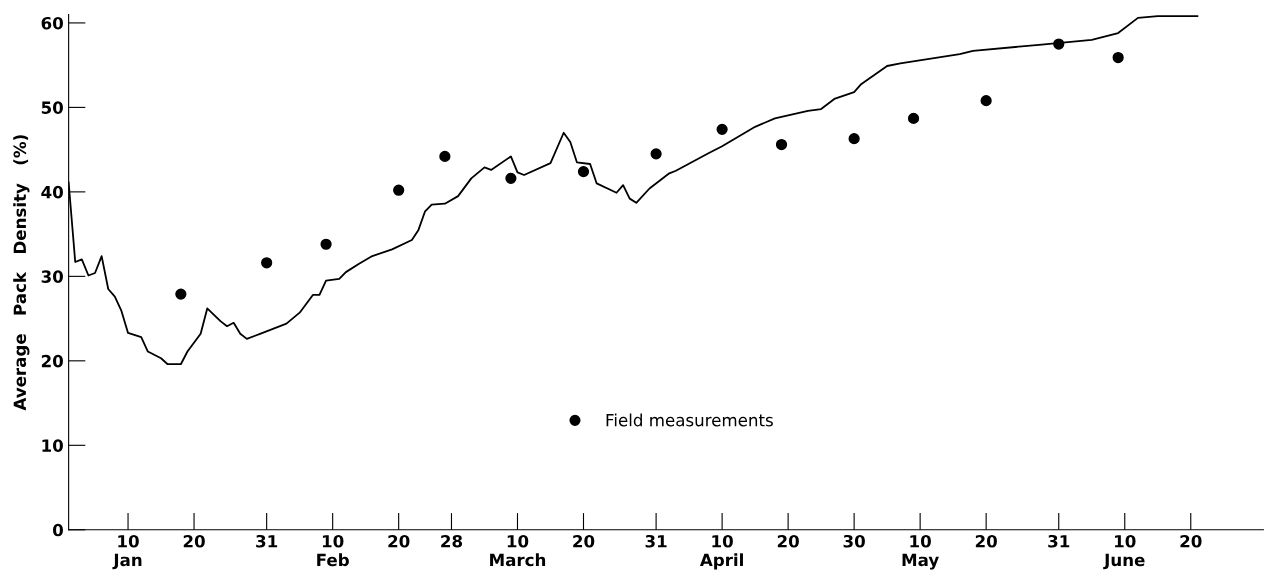 This screenshot has width=1271, height=579. Describe the element at coordinates (52, 192) in the screenshot. I see `y-tick-label: 40` at that location.